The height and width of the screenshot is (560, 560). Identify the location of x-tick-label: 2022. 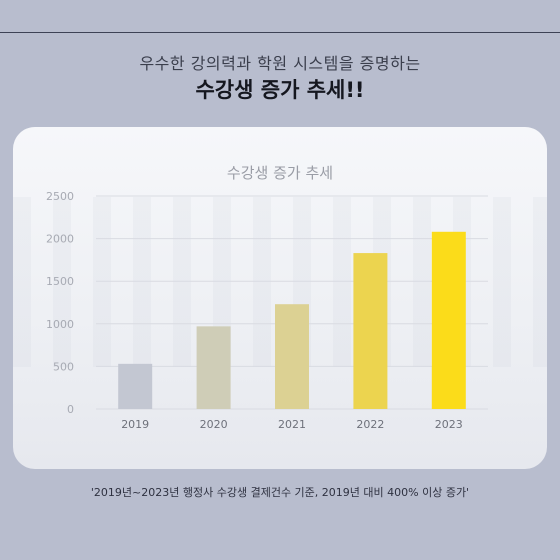
(370, 424).